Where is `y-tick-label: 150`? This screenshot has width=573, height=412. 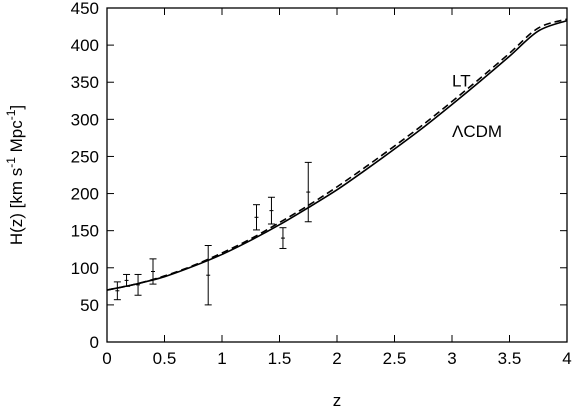 y-tick-label: 150 is located at coordinates (85, 231).